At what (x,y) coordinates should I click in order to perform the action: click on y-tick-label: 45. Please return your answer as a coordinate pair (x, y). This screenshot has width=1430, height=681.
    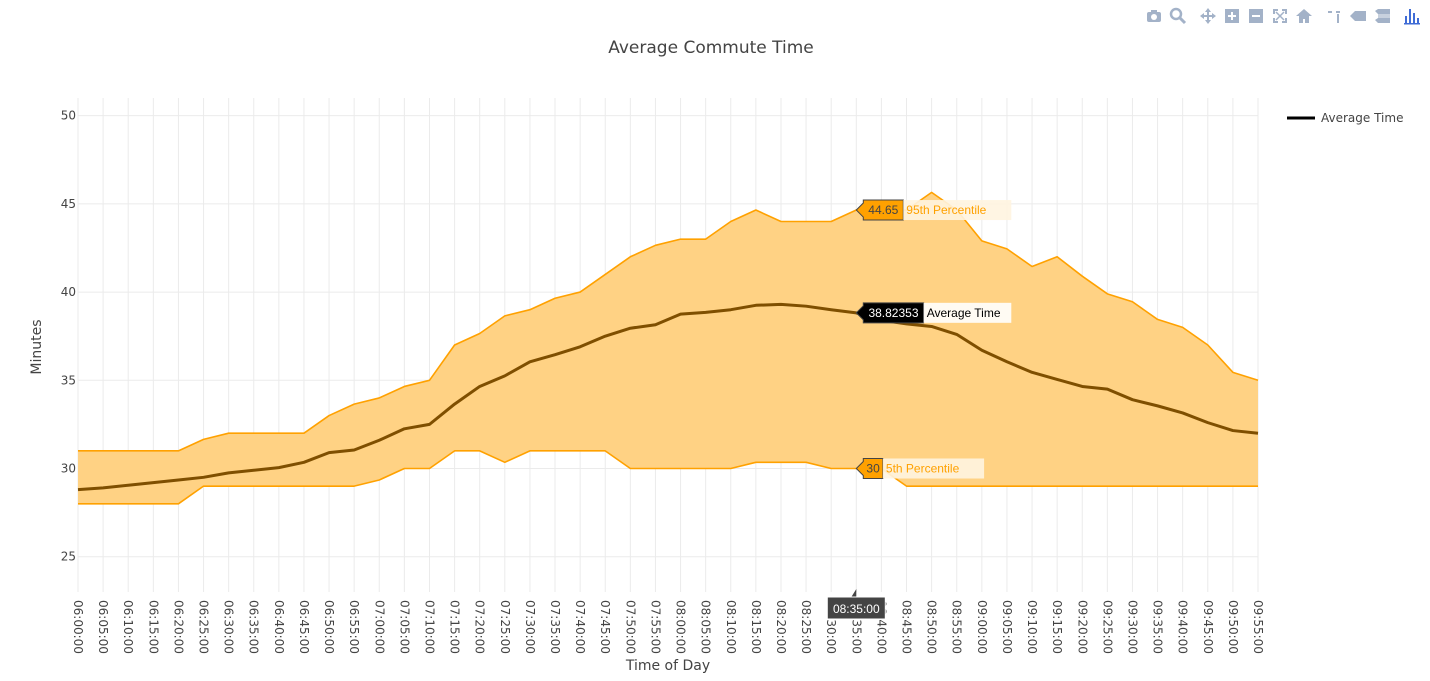
    Looking at the image, I should click on (68, 204).